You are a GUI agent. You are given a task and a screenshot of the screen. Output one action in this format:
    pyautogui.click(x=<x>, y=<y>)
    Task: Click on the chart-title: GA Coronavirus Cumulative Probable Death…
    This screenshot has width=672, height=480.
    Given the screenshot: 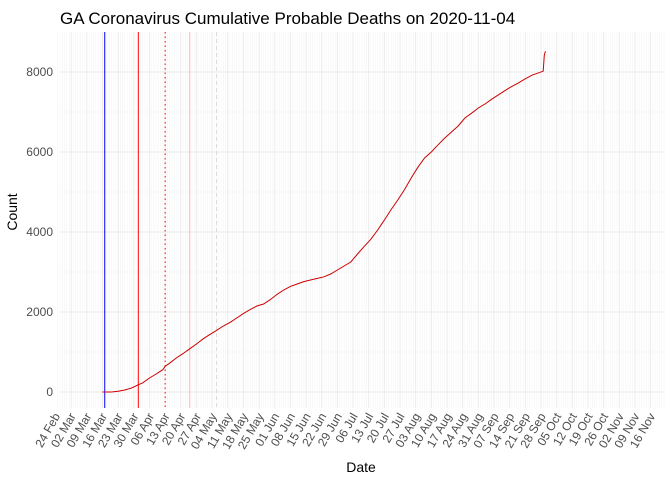 What is the action you would take?
    pyautogui.click(x=287, y=18)
    